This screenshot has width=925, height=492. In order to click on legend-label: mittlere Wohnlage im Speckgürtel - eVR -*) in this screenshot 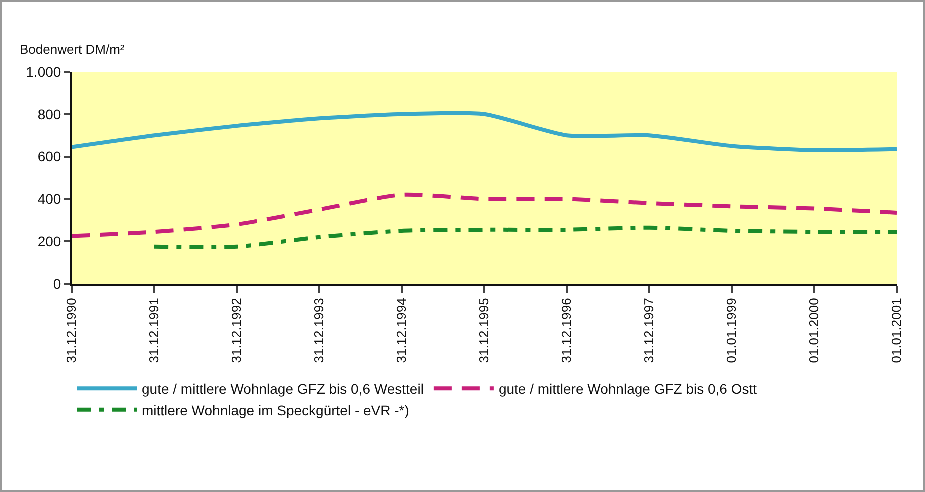, I will do `click(276, 410)`.